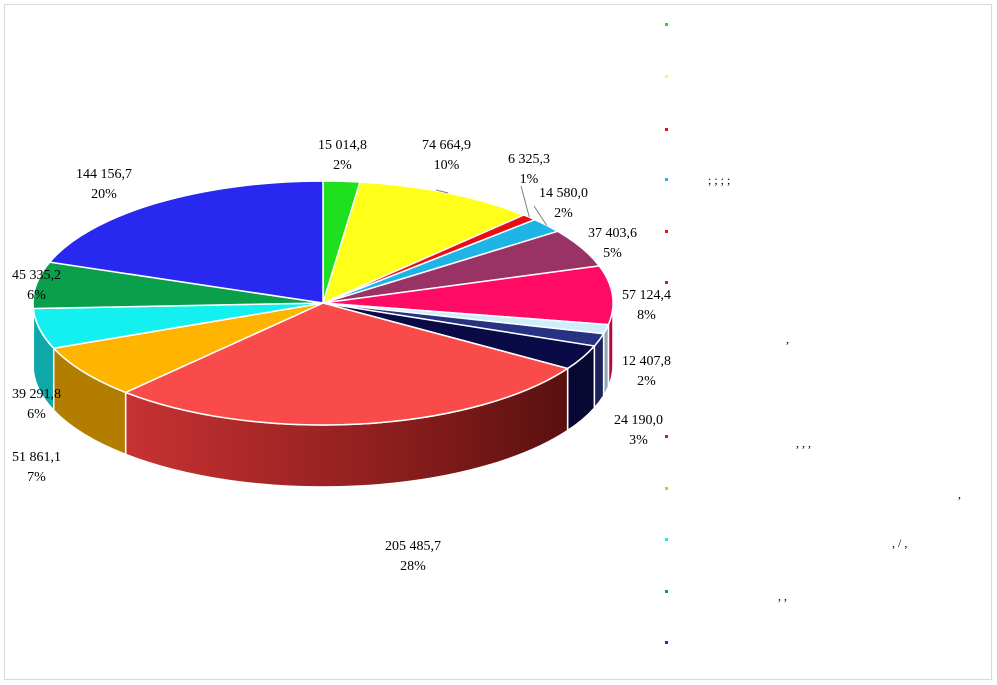 The width and height of the screenshot is (997, 685). Describe the element at coordinates (612, 243) in the screenshot. I see `slice-label-5: 37 403,6 5%` at that location.